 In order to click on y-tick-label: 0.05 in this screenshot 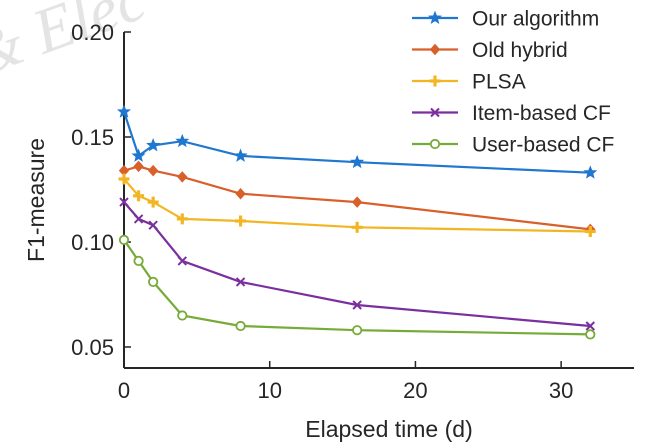, I will do `click(92, 347)`.